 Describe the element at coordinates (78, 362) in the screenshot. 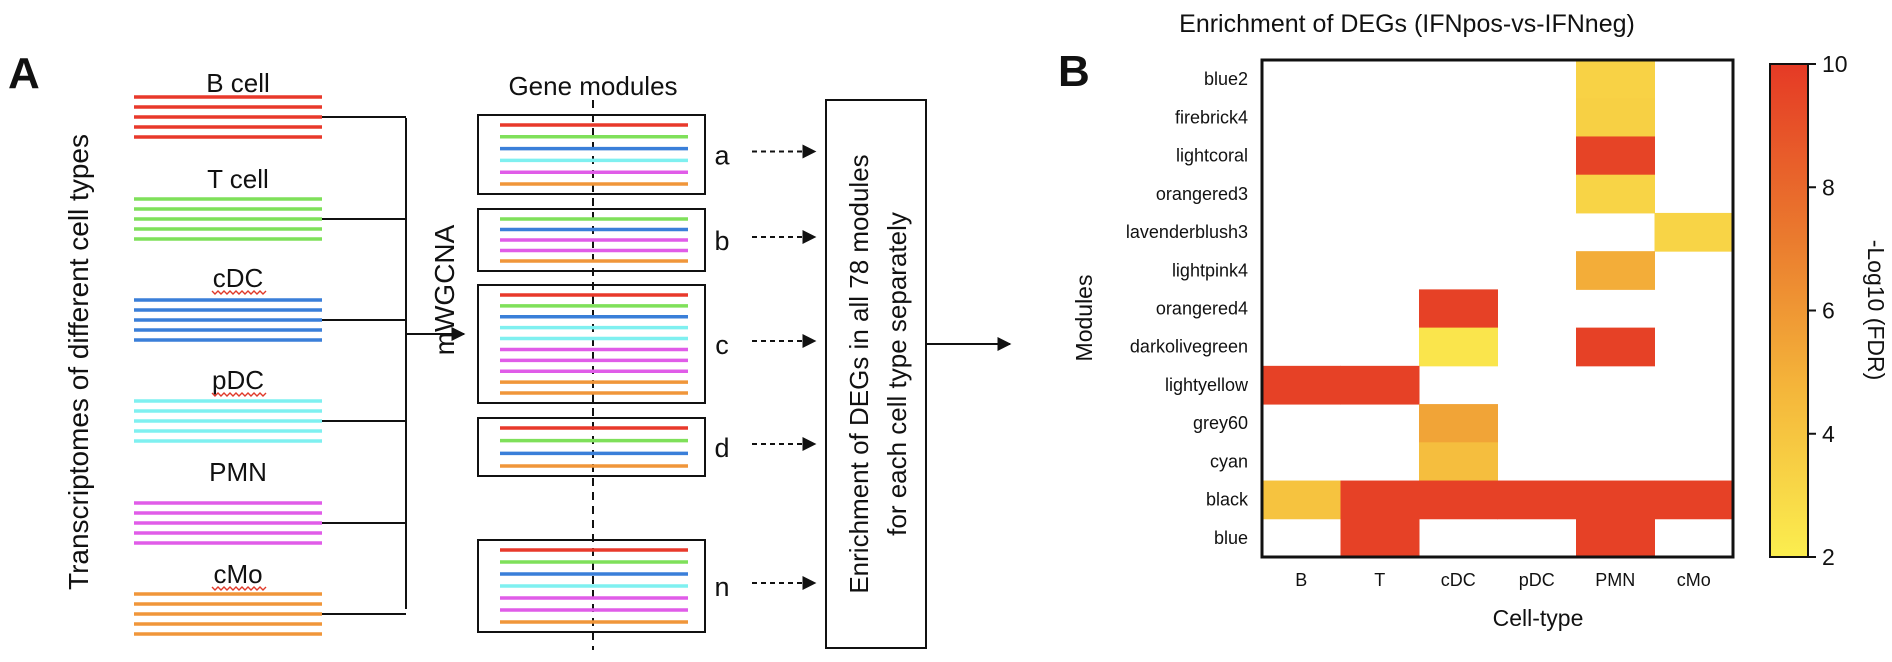

I see `panel-a-yaxis-label: Transcriptomes of different cell types` at that location.